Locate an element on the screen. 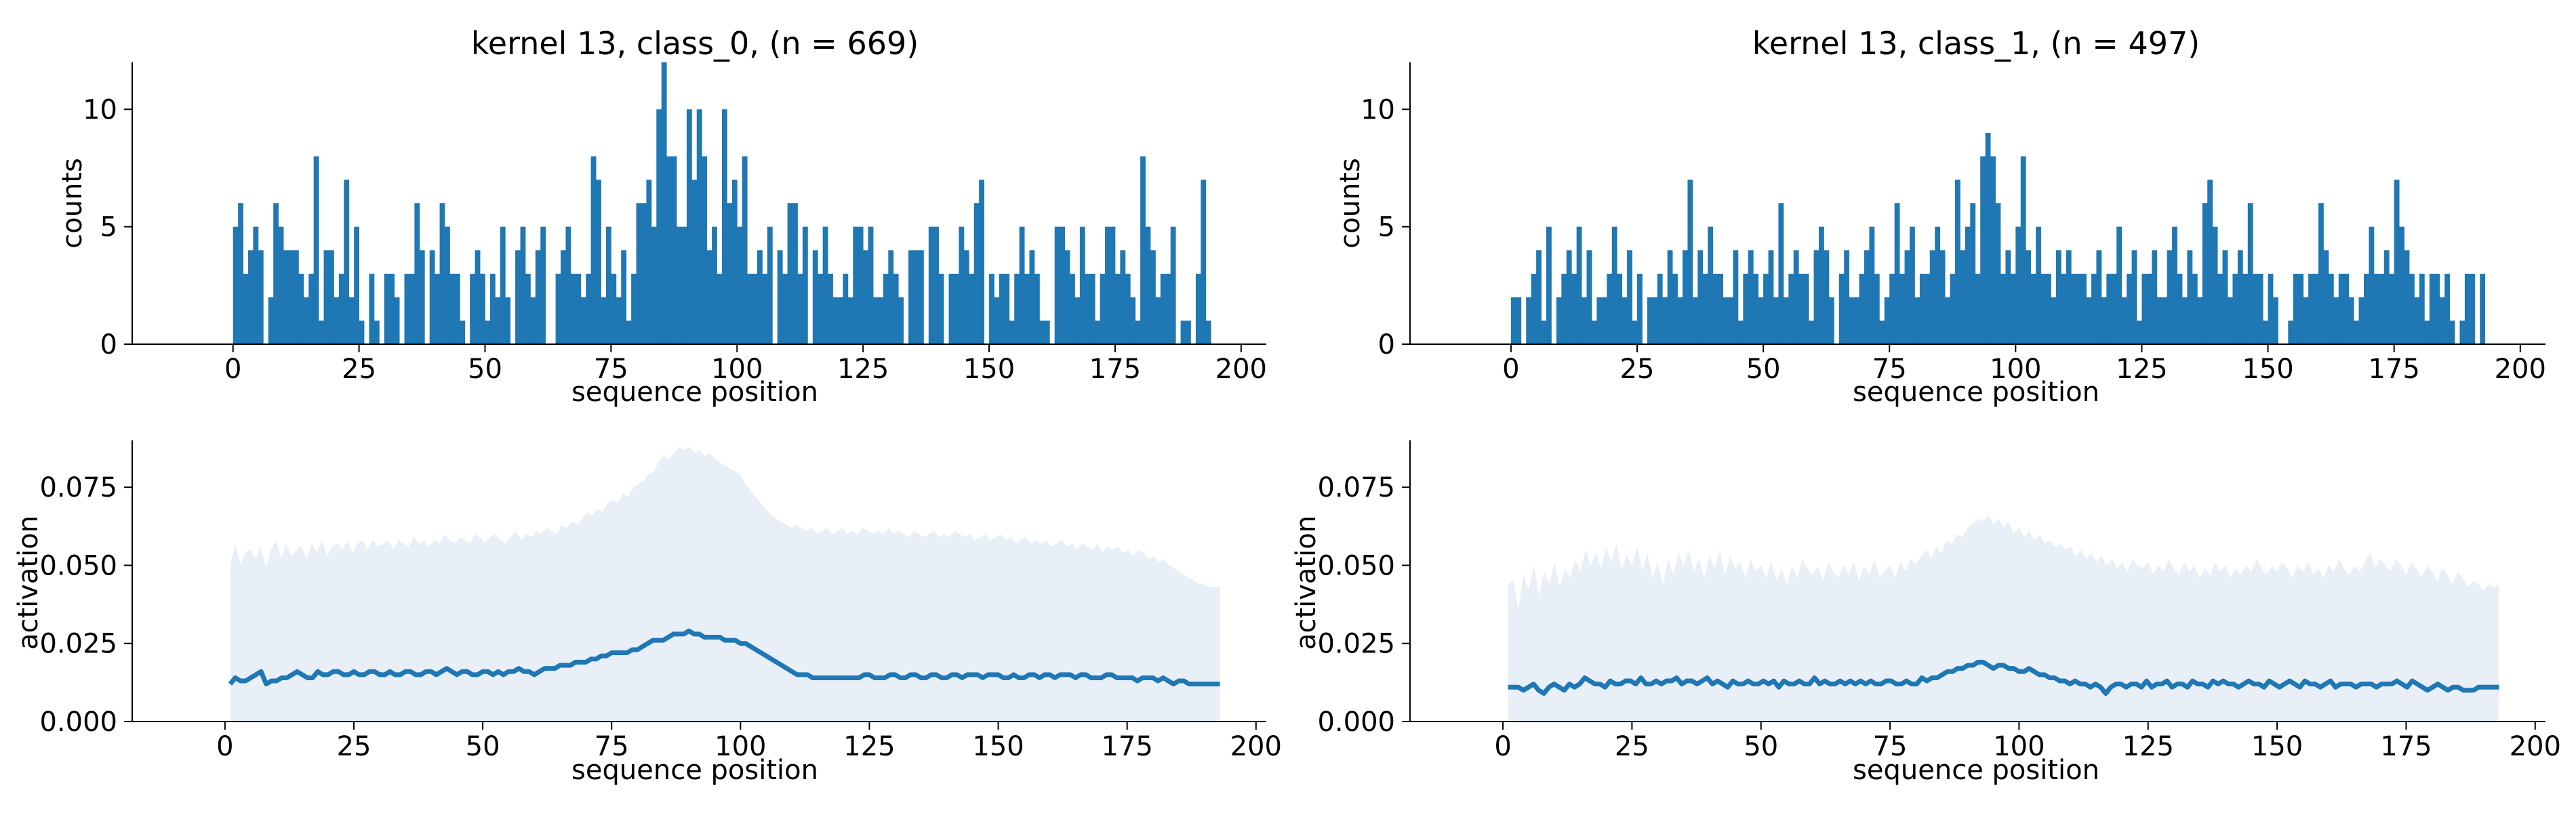  panel-title: kernel 13, class_0, (n = 669) is located at coordinates (695, 43).